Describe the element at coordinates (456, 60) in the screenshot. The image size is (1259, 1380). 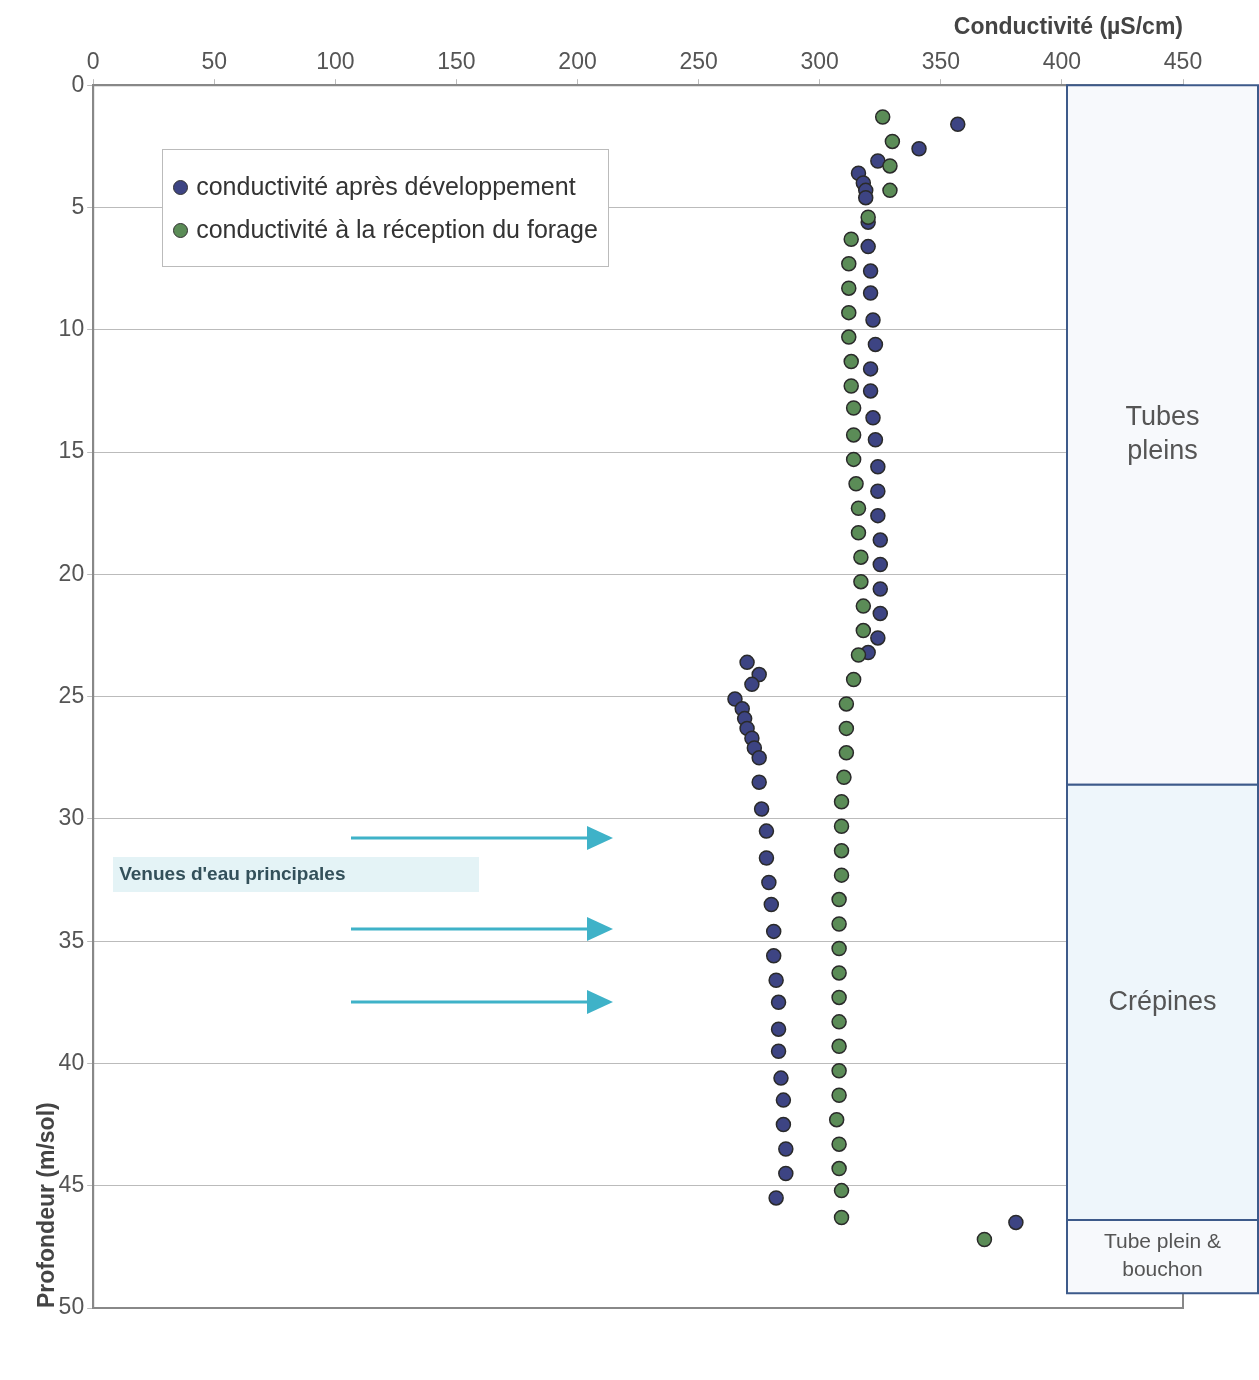
I see `x-tick-label: 150` at that location.